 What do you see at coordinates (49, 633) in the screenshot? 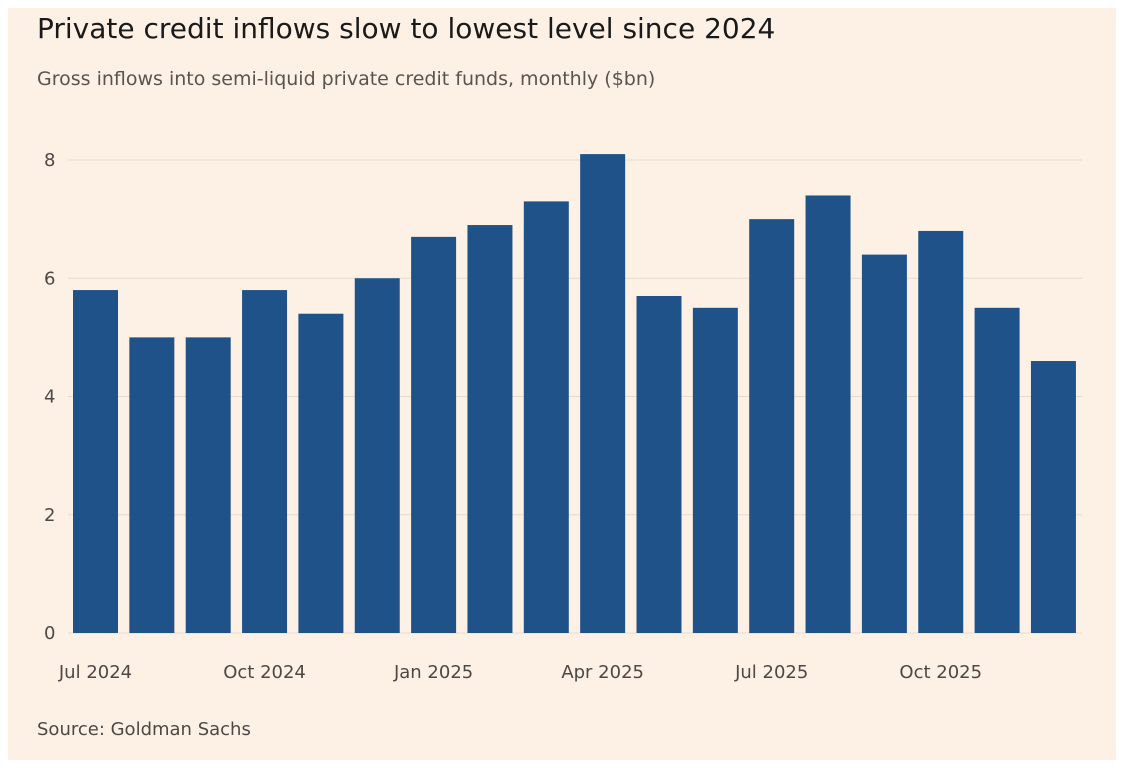
I see `y-tick-label: 0` at bounding box center [49, 633].